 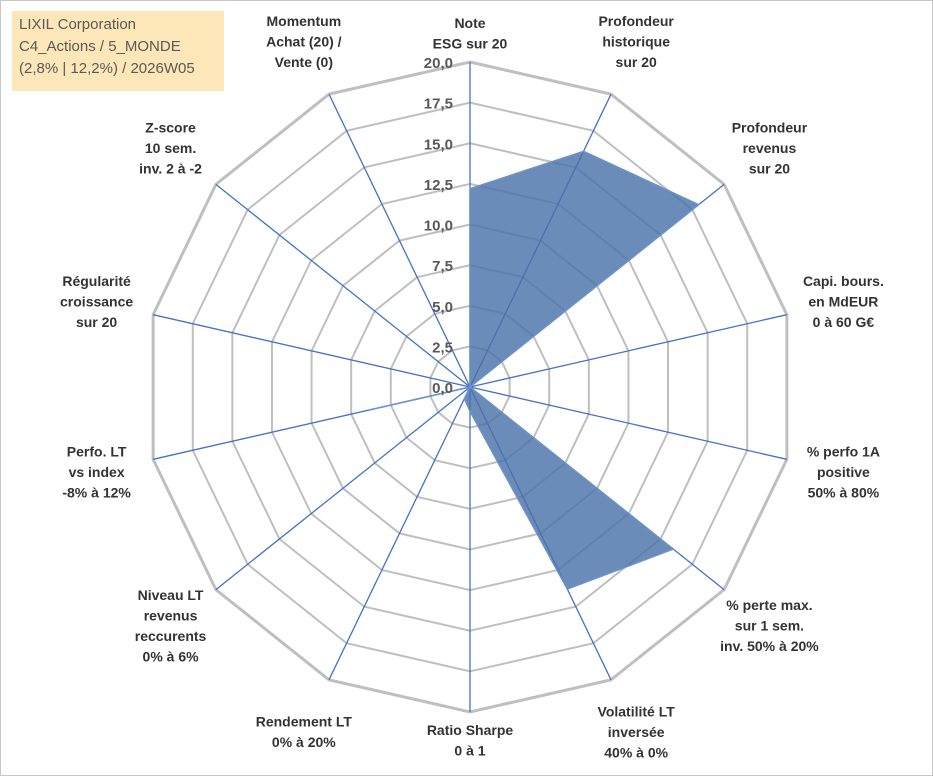 What do you see at coordinates (843, 471) in the screenshot?
I see `axis-label: % perfo 1A positive 50% à 80%` at bounding box center [843, 471].